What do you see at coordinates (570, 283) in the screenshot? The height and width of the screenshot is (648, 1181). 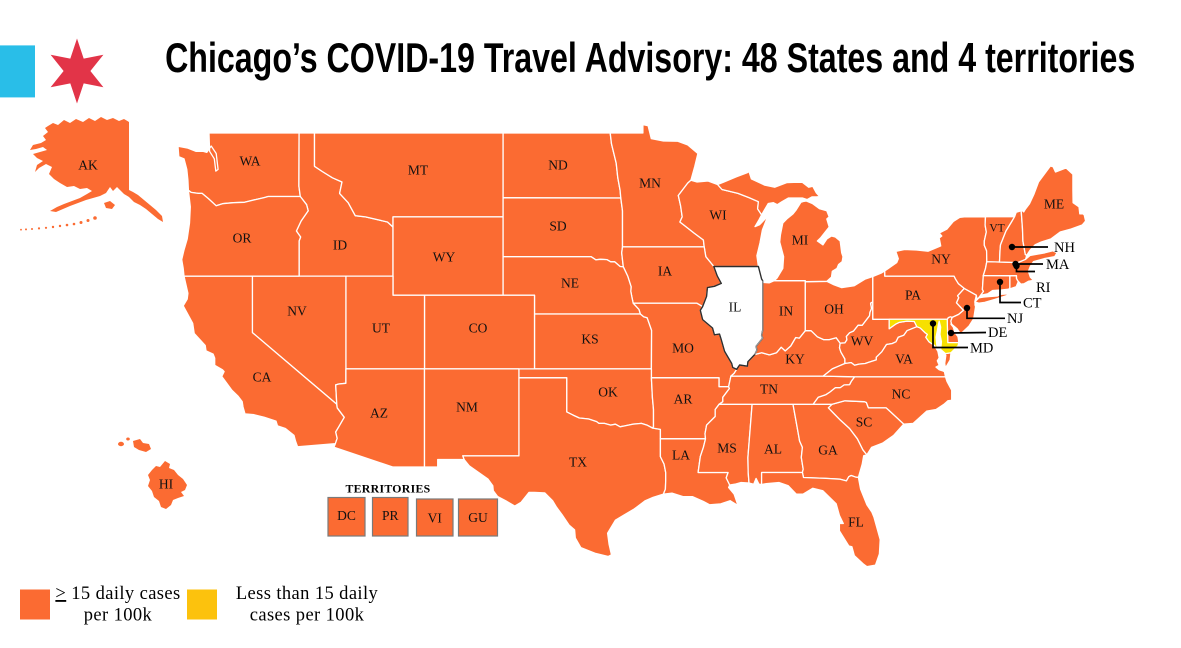 I see `svg-text: NE` at bounding box center [570, 283].